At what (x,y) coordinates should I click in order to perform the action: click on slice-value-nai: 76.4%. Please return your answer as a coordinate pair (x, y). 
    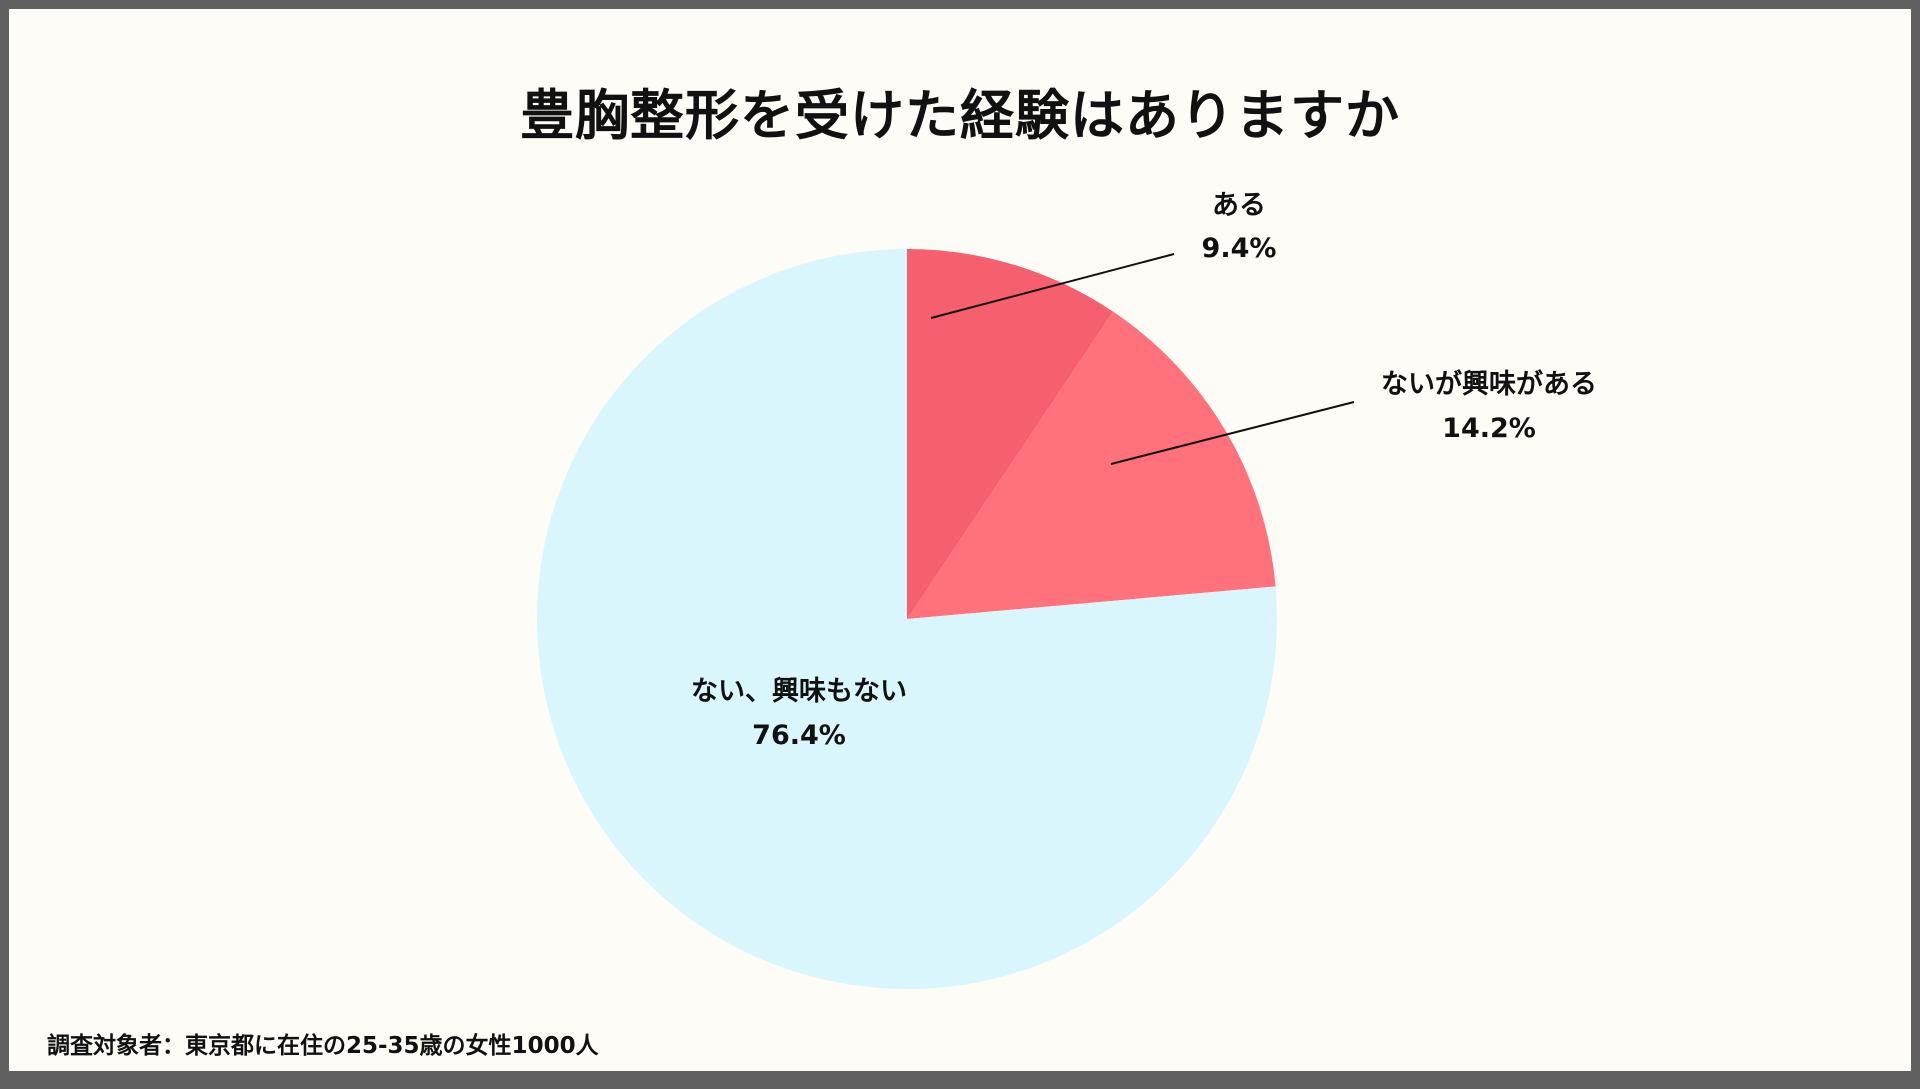
    Looking at the image, I should click on (799, 735).